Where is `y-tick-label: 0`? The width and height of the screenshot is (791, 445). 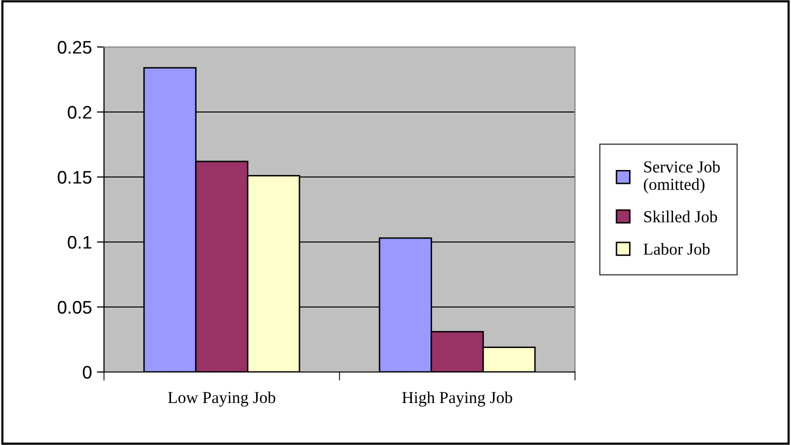 y-tick-label: 0 is located at coordinates (87, 372).